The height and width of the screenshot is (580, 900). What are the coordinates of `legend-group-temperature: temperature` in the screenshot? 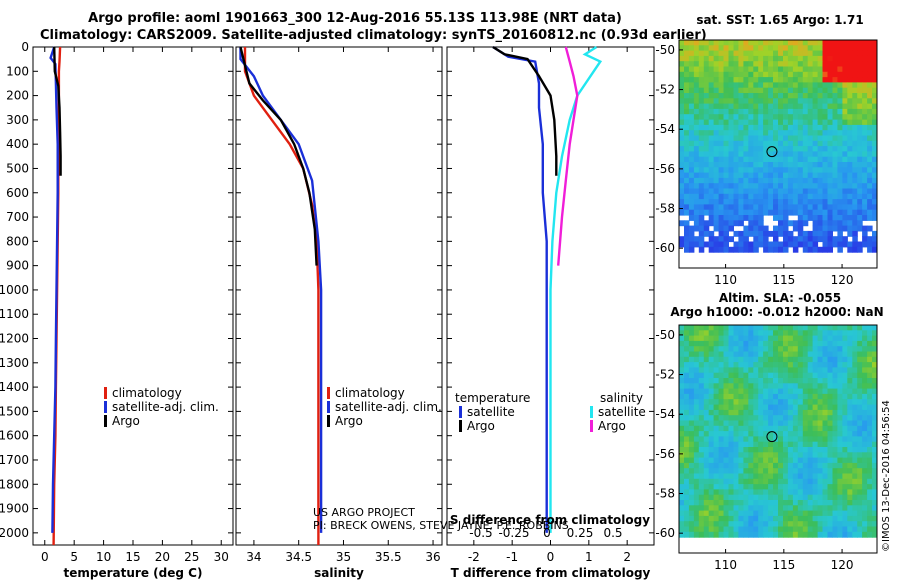 It's located at (492, 398).